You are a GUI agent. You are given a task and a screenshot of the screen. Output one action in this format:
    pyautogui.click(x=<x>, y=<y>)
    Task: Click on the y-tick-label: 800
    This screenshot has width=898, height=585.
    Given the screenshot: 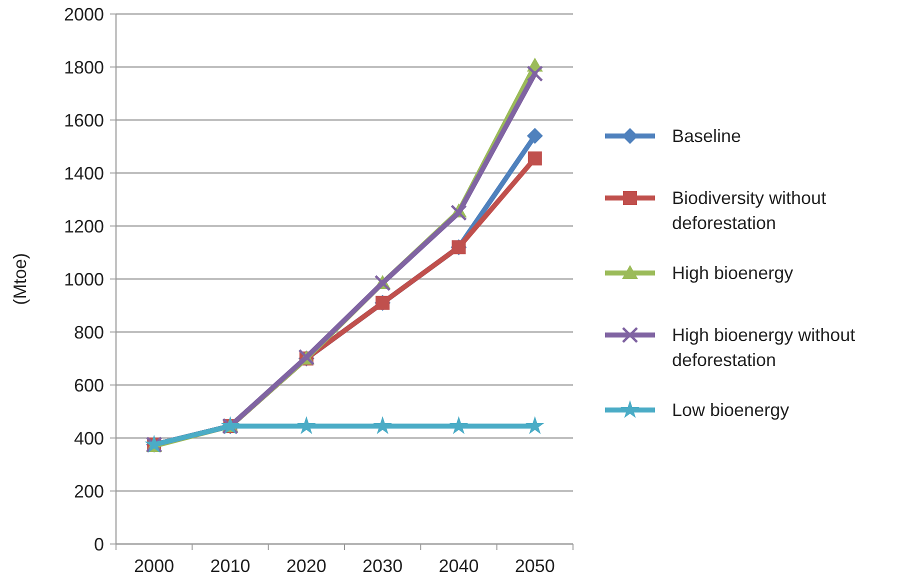 What is the action you would take?
    pyautogui.click(x=89, y=332)
    